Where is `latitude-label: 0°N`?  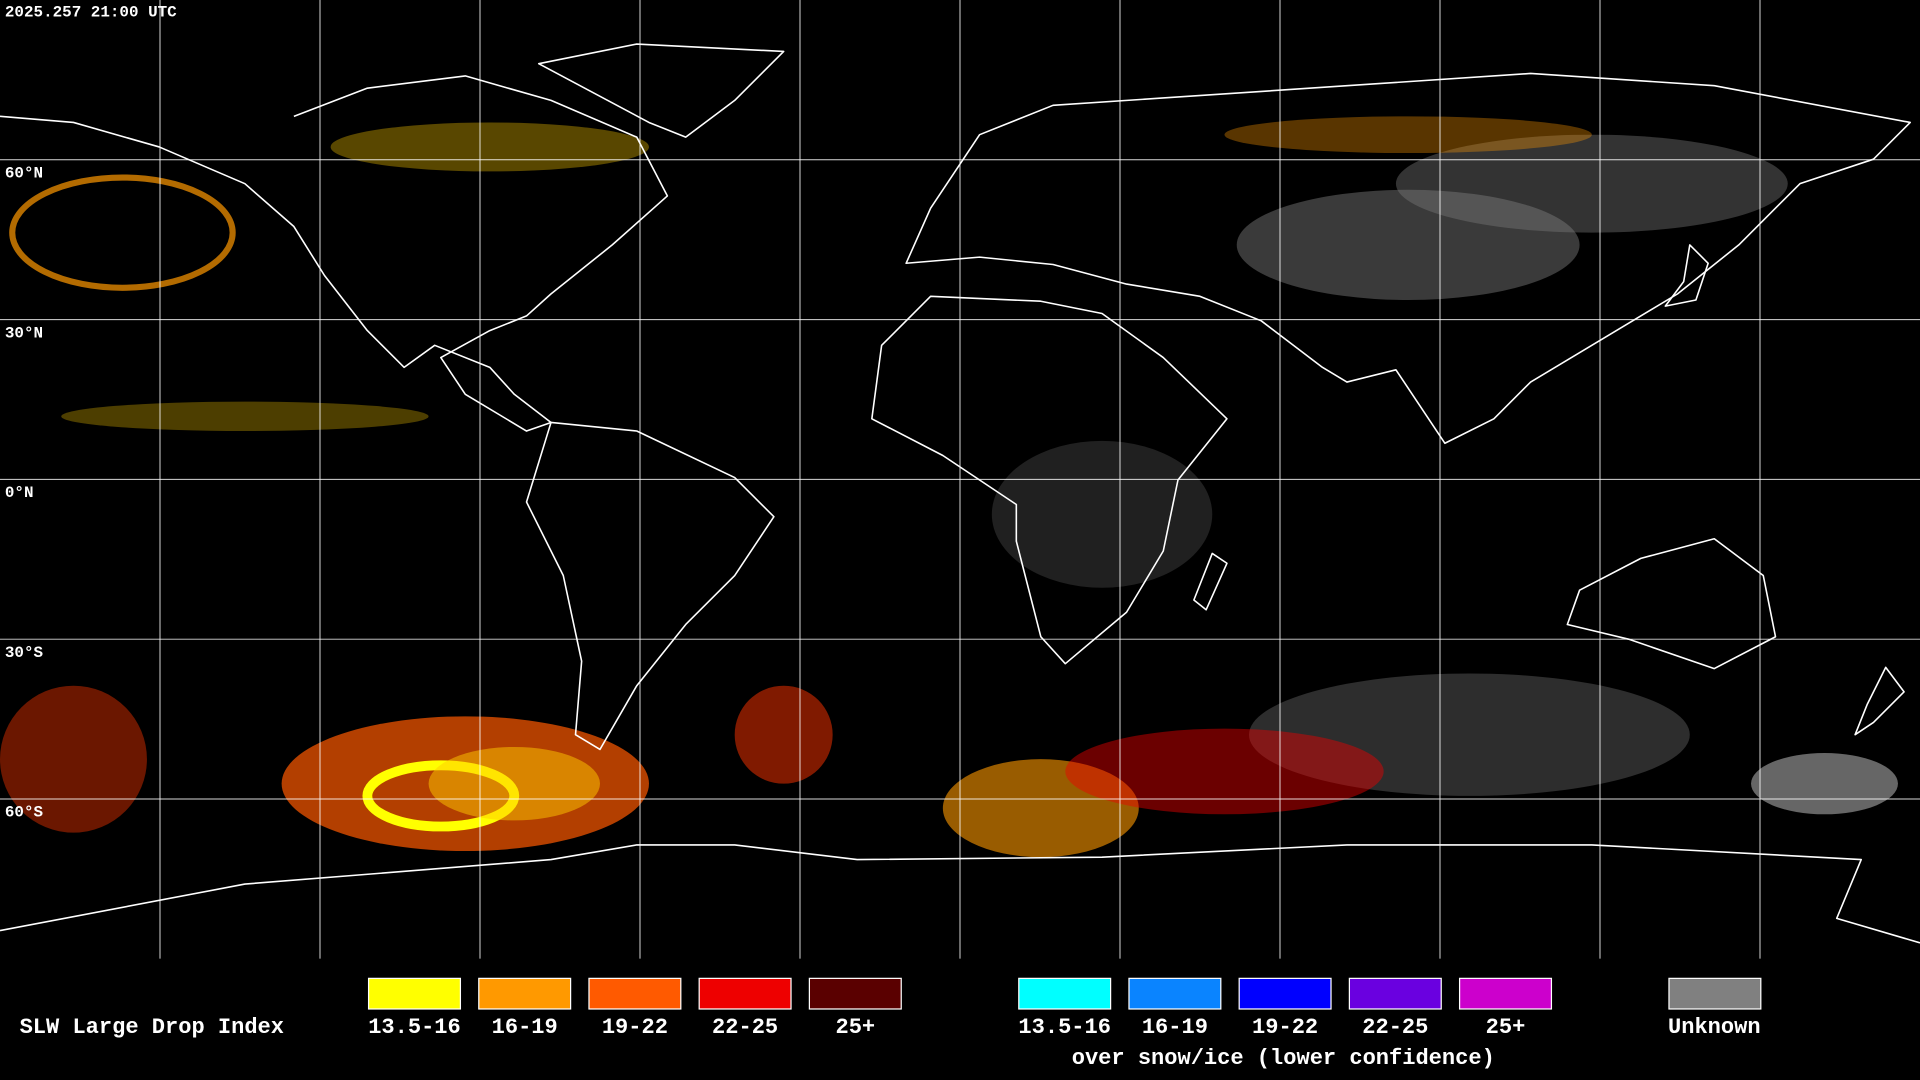
latitude-label: 0°N is located at coordinates (19, 493).